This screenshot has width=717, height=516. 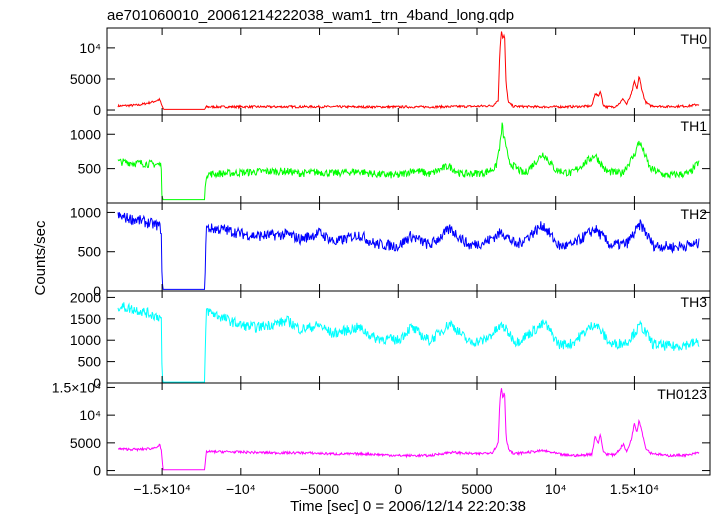 What do you see at coordinates (408, 342) in the screenshot?
I see `series-th3-line` at bounding box center [408, 342].